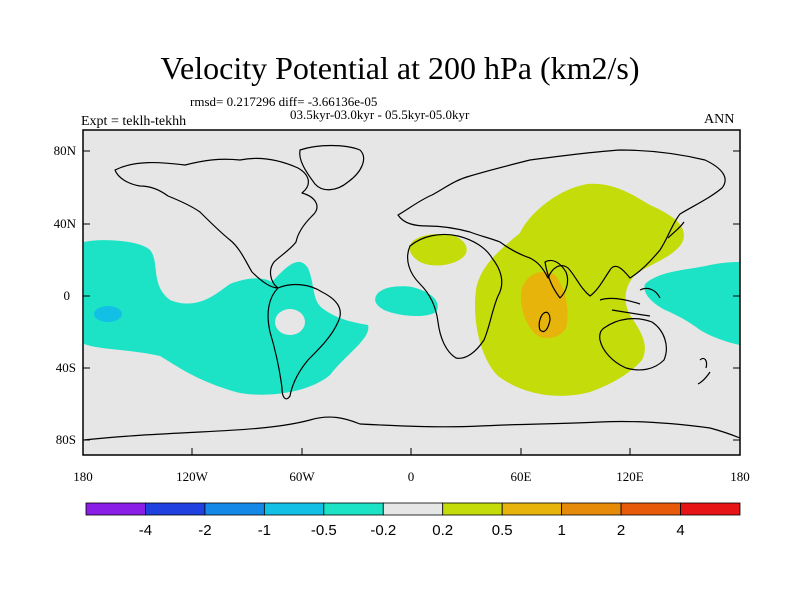  I want to click on lat-tick-label: 40N, so click(65, 223).